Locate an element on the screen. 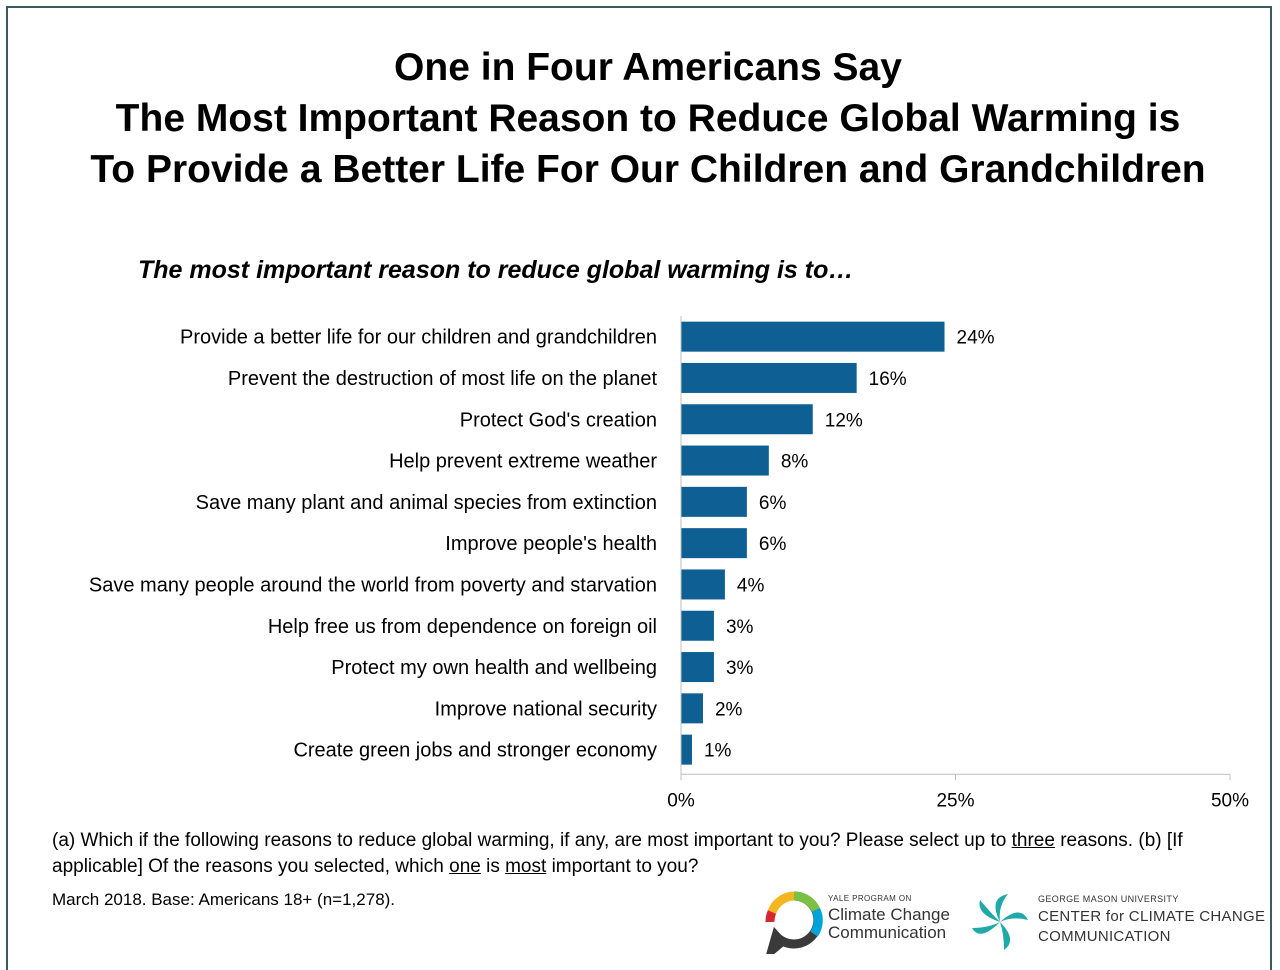  value-label: 24% is located at coordinates (976, 338).